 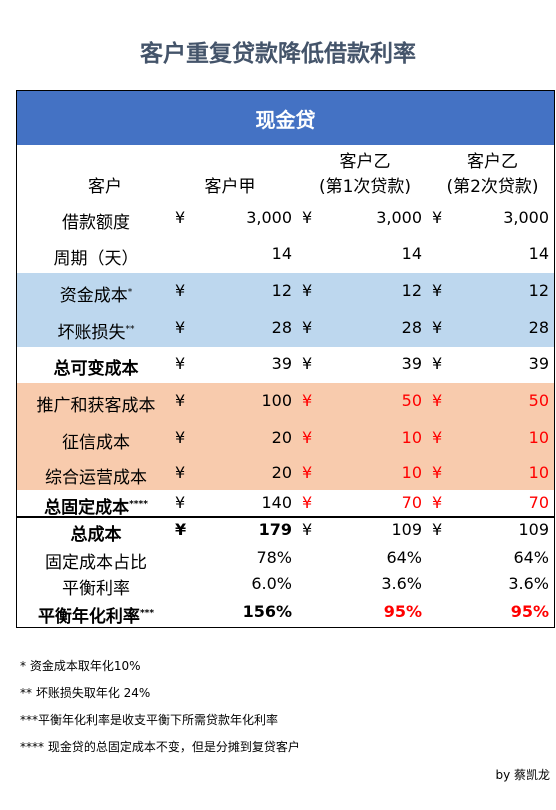 I want to click on footnote: * 资金成本取年化10%, so click(x=80, y=666).